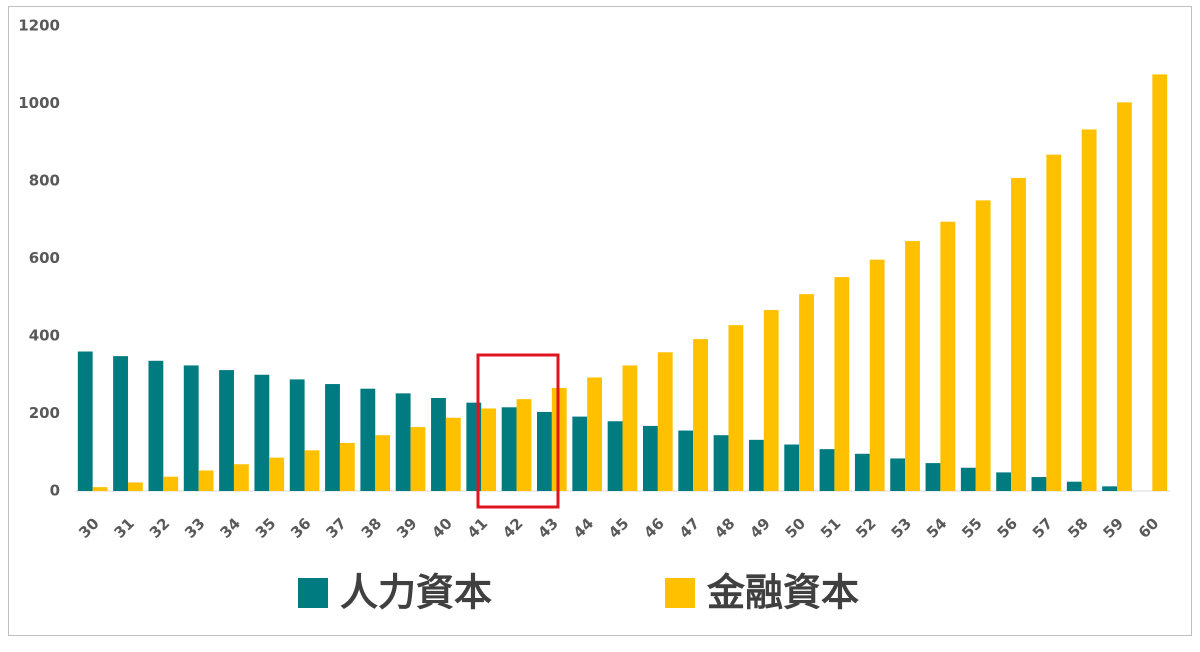 This screenshot has width=1200, height=652. Describe the element at coordinates (795, 527) in the screenshot. I see `x-tick-label: 50` at that location.